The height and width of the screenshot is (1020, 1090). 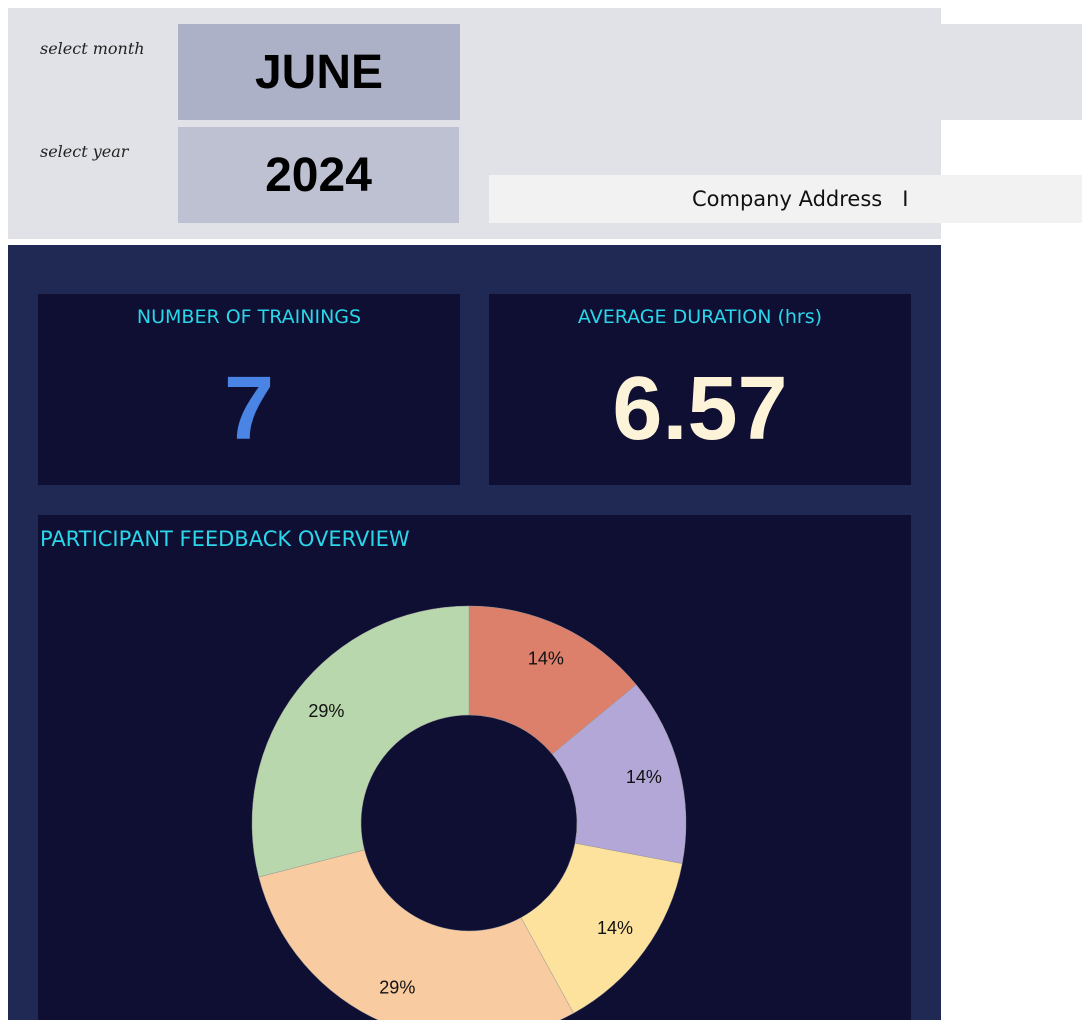 I want to click on kpi-title-duration: AVERAGE DURATION (hrs), so click(x=700, y=317).